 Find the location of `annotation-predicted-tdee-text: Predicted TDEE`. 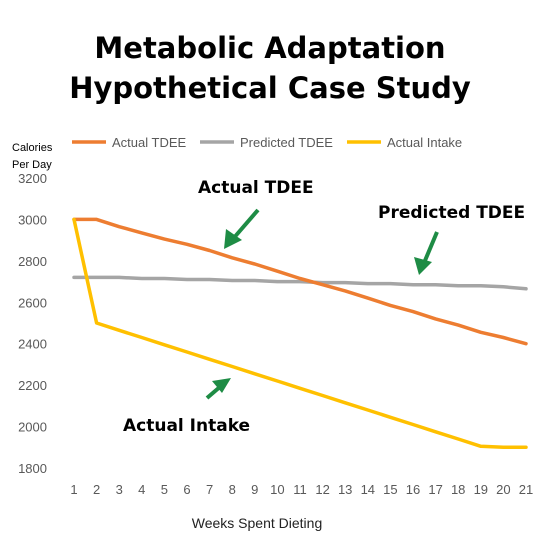

annotation-predicted-tdee-text: Predicted TDEE is located at coordinates (451, 213).